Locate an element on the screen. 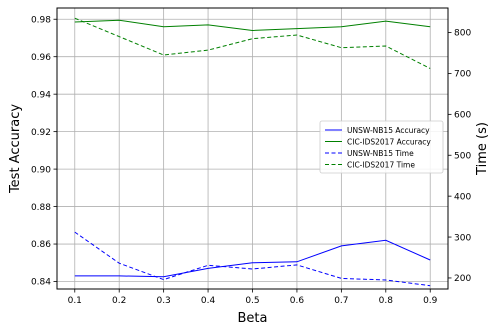 This screenshot has width=490, height=324. y-left-tick-label: 0.90 is located at coordinates (41, 170).